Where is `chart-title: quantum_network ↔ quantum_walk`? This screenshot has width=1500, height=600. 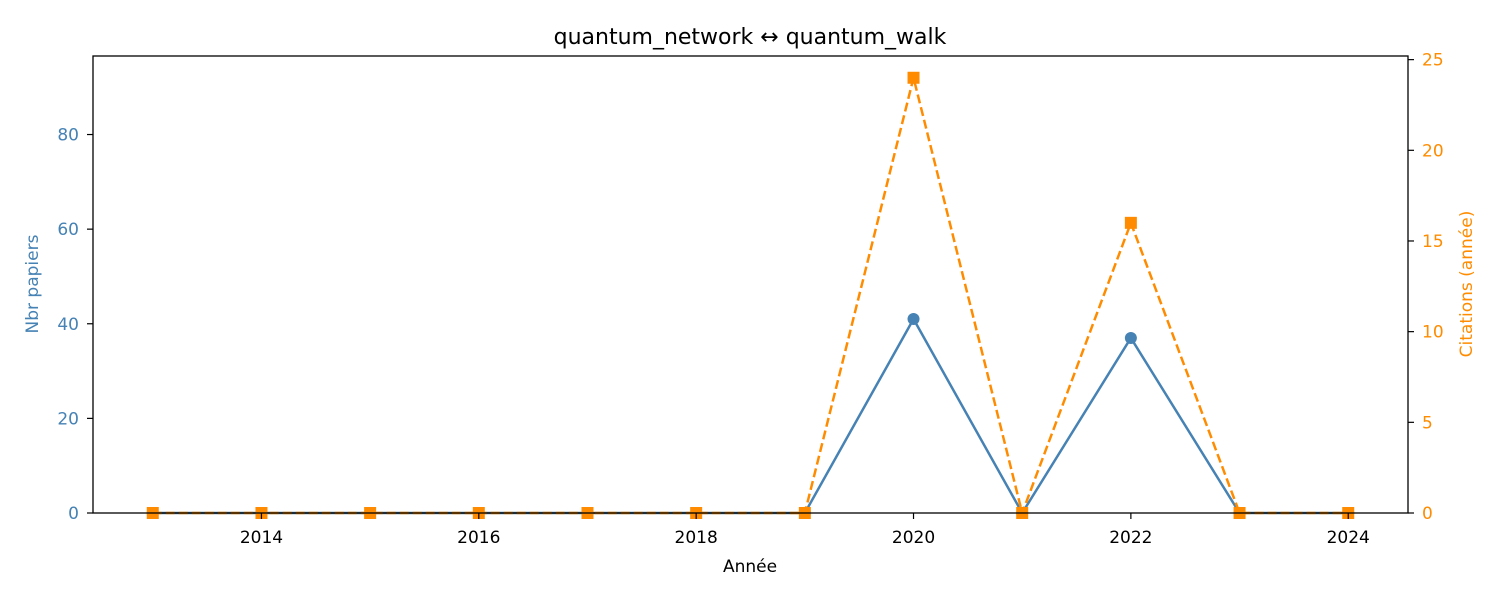
chart-title: quantum_network ↔ quantum_walk is located at coordinates (750, 37).